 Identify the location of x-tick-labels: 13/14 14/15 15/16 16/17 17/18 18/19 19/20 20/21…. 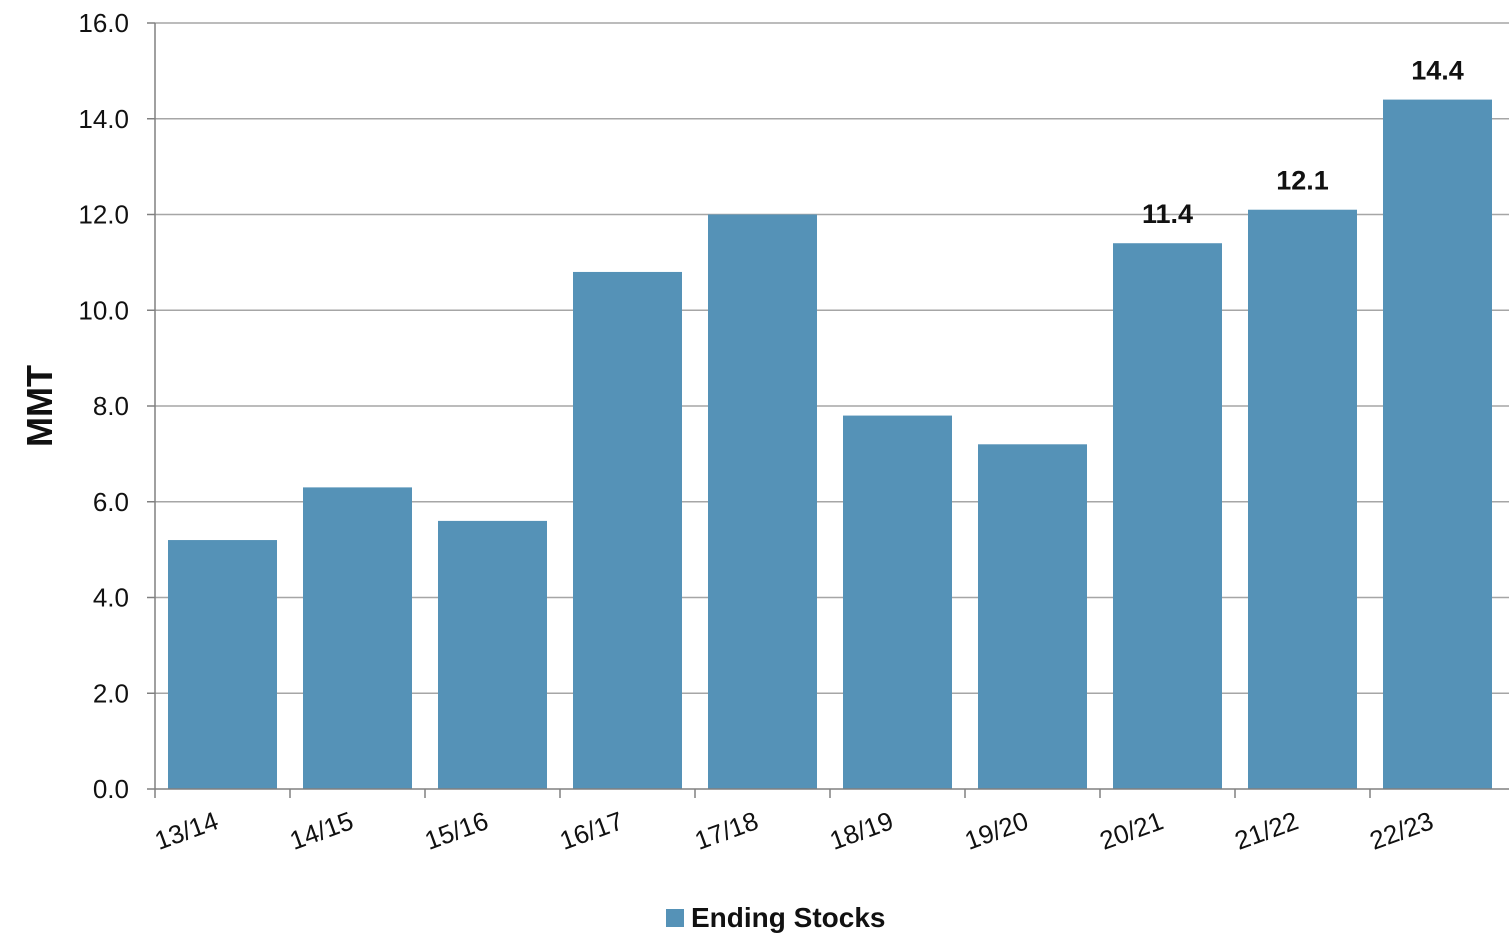
(794, 830).